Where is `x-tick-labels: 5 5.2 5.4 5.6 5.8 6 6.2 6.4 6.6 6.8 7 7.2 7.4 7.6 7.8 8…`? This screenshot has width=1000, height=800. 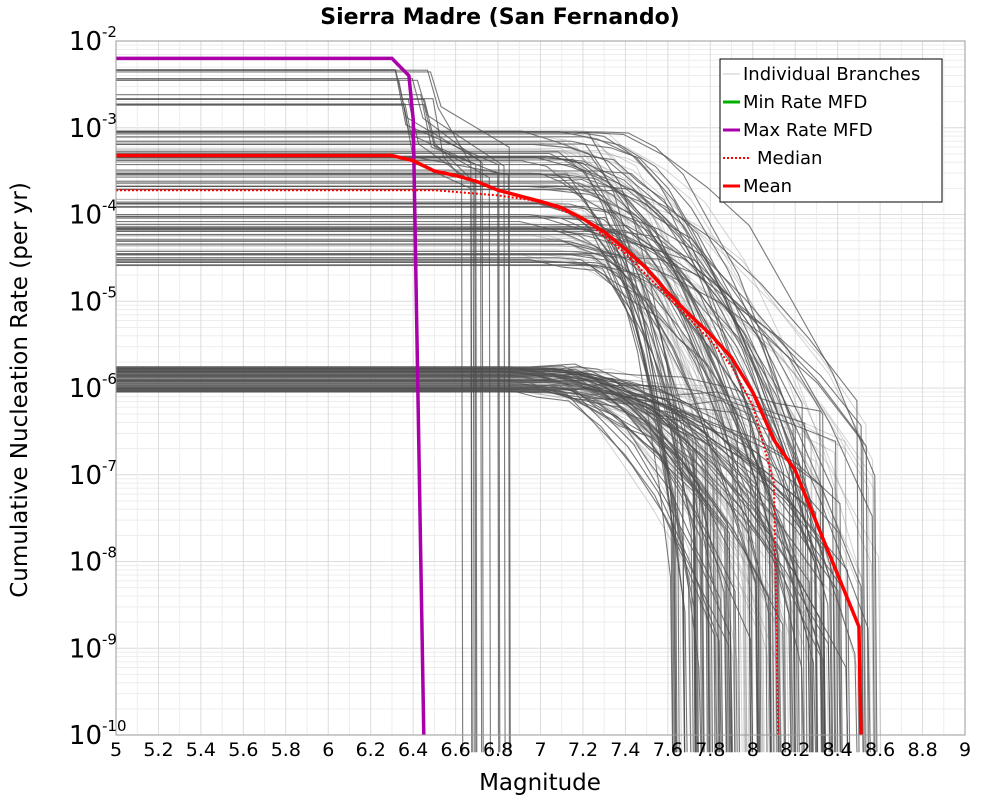 x-tick-labels: 5 5.2 5.4 5.6 5.8 6 6.2 6.4 6.6 6.8 7 7.2 7.4 7.6 7.8 8… is located at coordinates (540, 750).